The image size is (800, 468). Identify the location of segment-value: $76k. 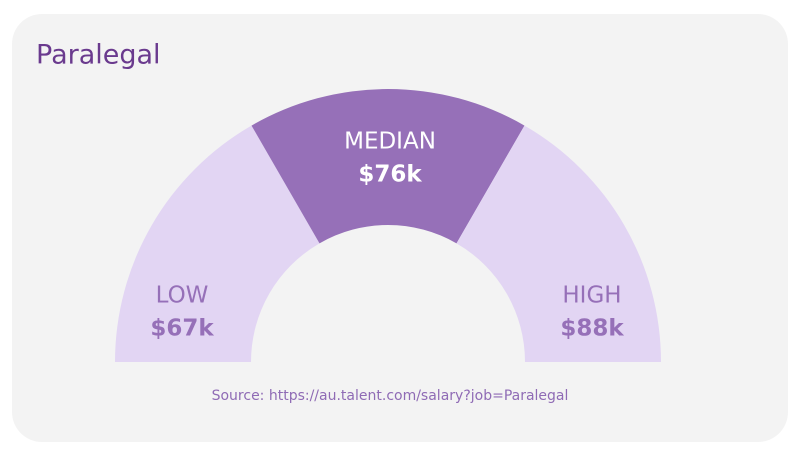
(390, 175).